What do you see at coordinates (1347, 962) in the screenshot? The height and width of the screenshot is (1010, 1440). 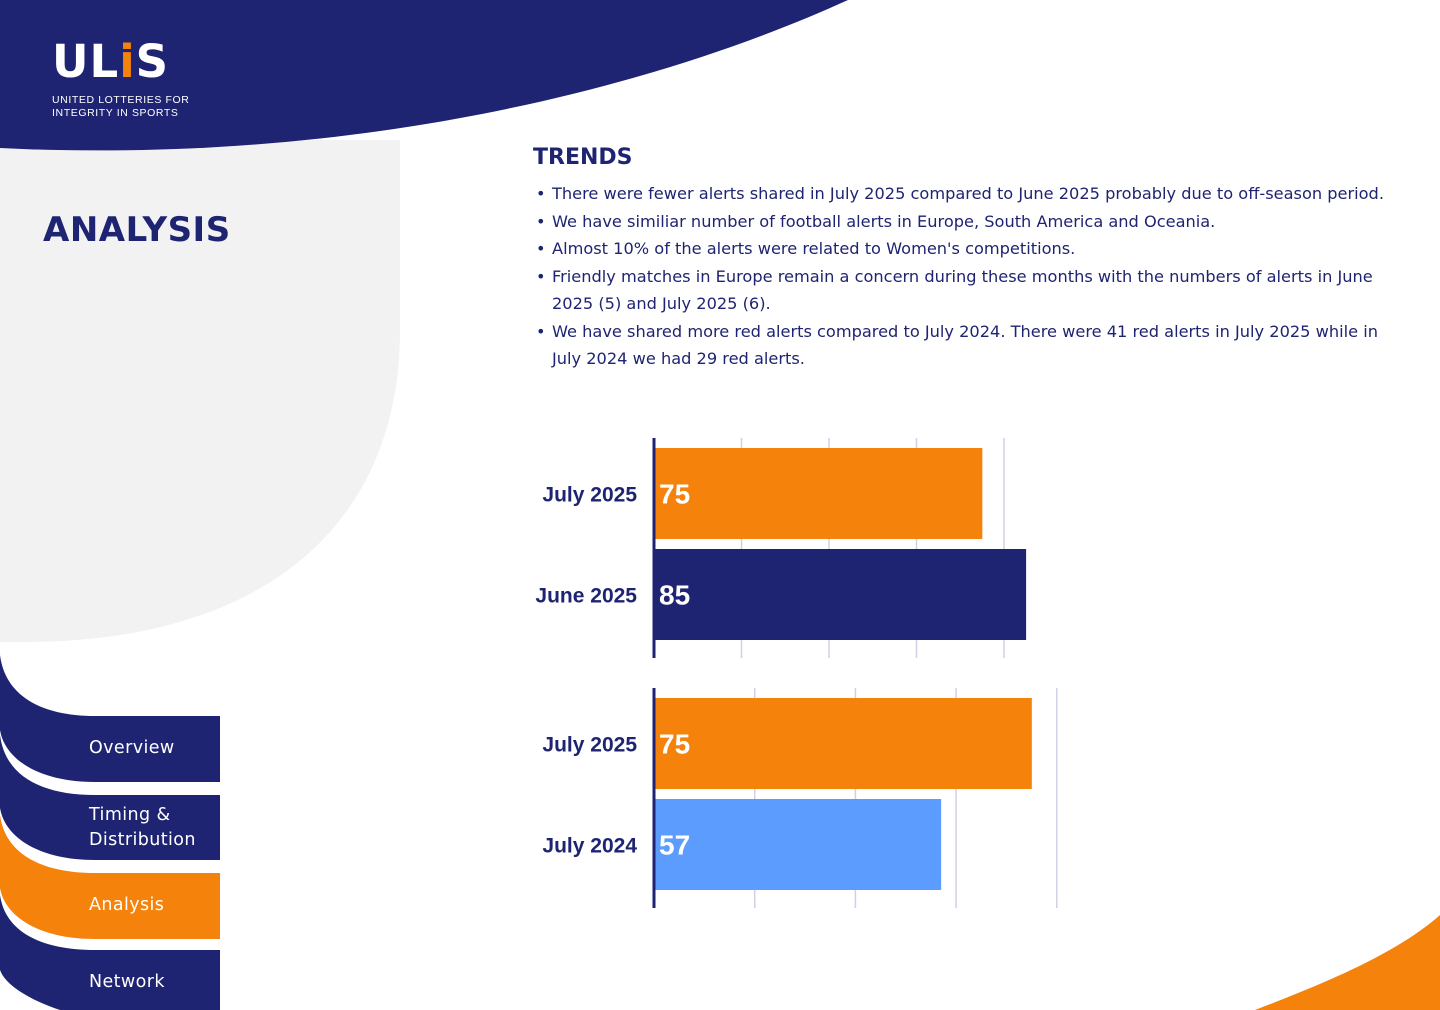 I see `bottom-right-orange-corner` at bounding box center [1347, 962].